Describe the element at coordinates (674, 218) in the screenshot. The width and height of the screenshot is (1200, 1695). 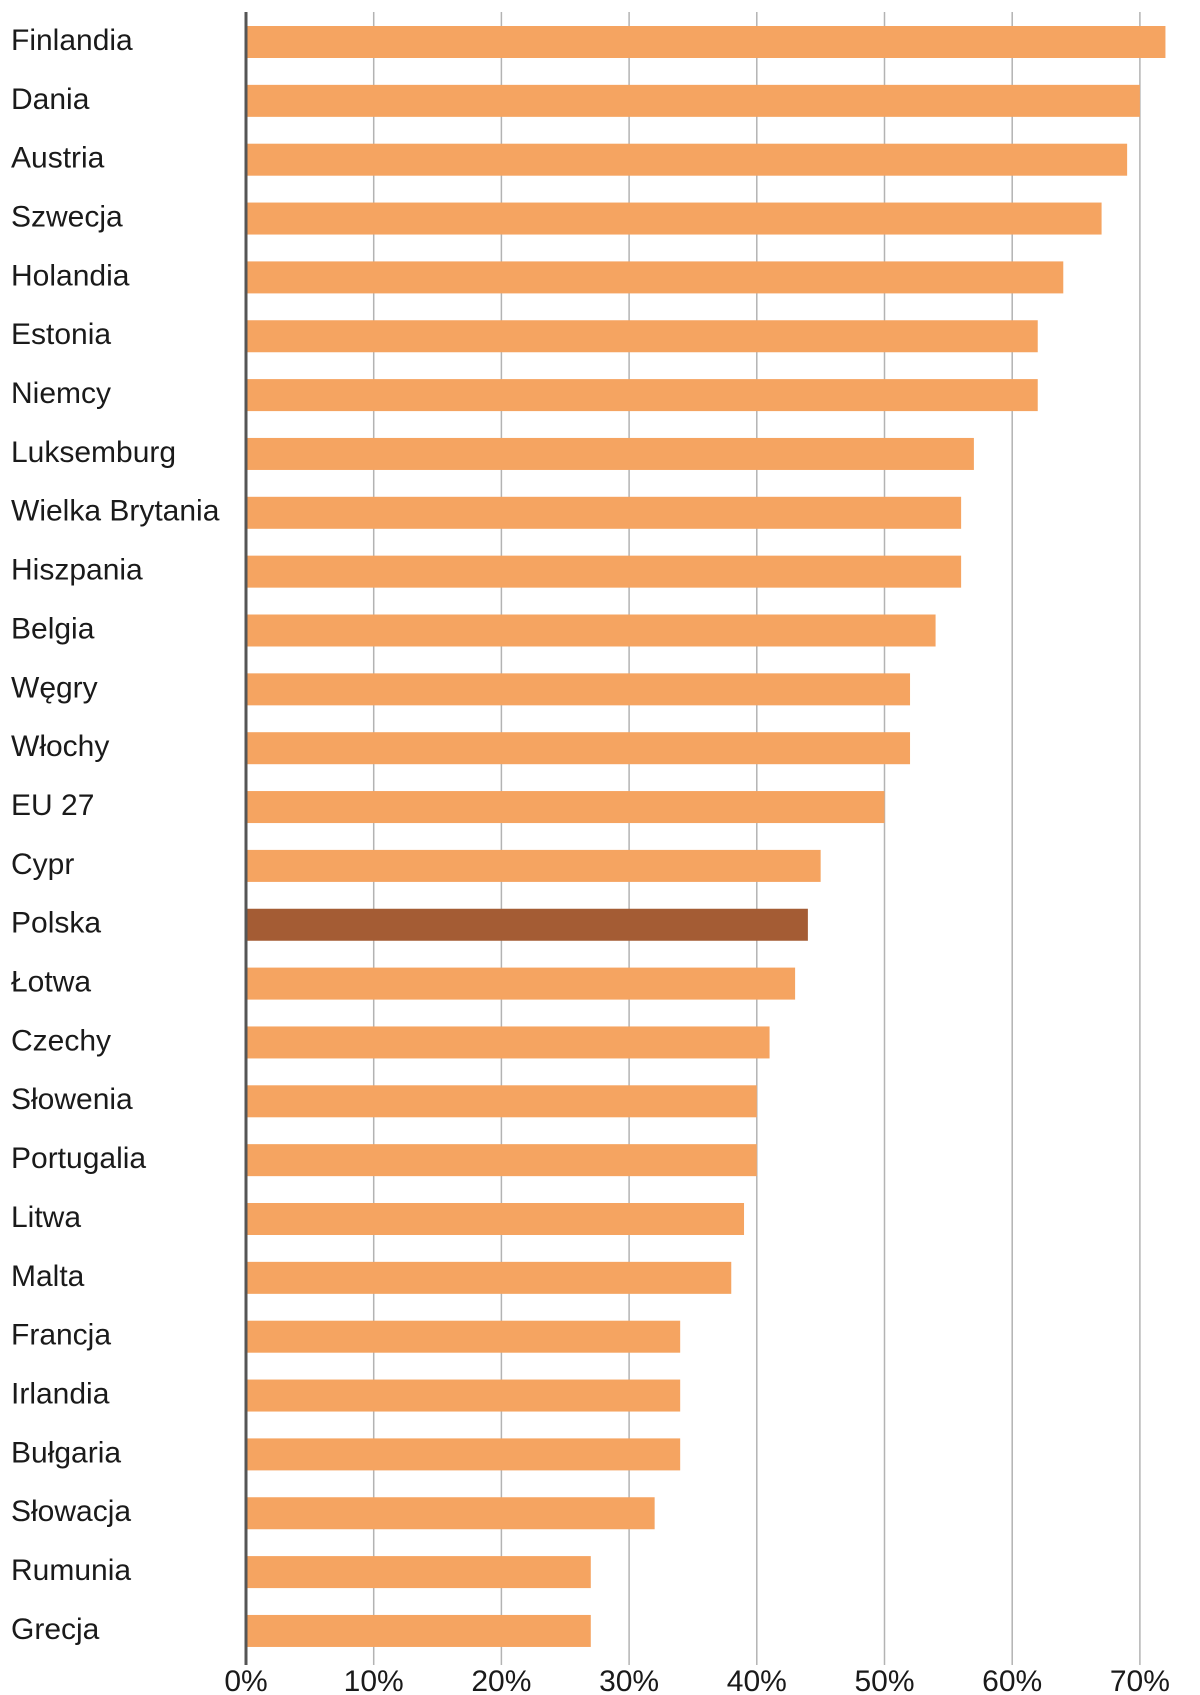
I see `bar-szwecja` at that location.